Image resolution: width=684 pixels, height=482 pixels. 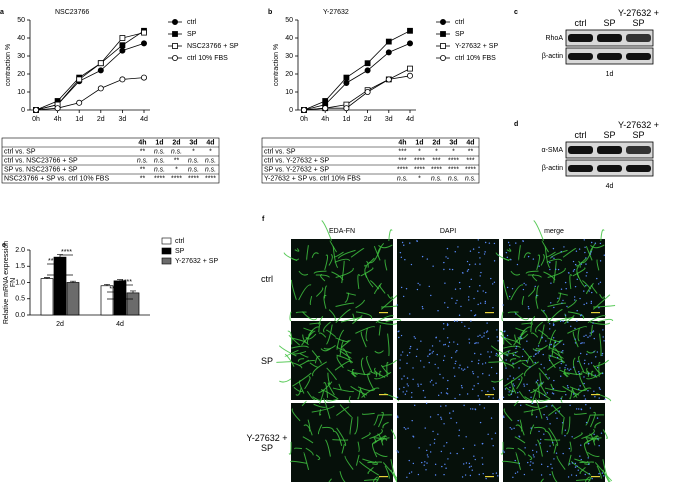 I want to click on micrograph-background, so click(x=448, y=360).